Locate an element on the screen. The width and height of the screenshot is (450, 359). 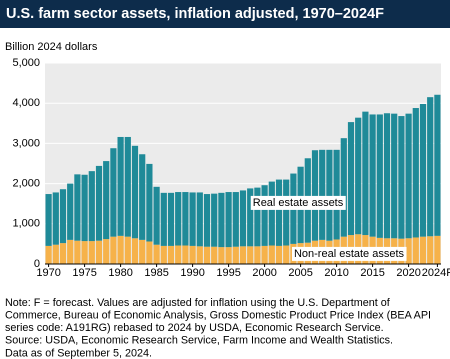
note-line: Data as of September 5, 2024. is located at coordinates (78, 353).